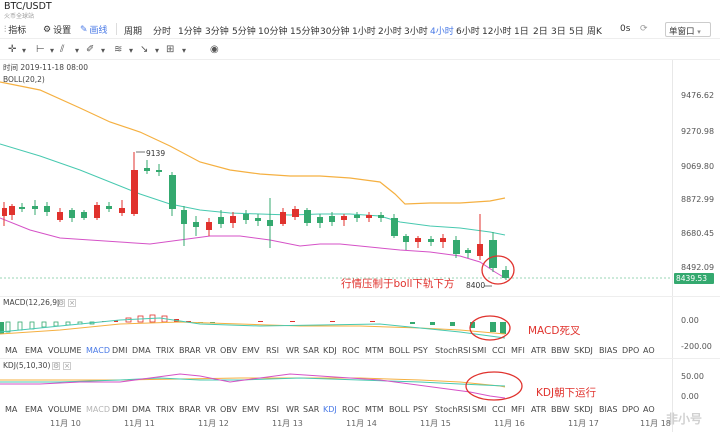 The width and height of the screenshot is (720, 432). What do you see at coordinates (305, 32) in the screenshot?
I see `period-15m: 15分钟` at bounding box center [305, 32].